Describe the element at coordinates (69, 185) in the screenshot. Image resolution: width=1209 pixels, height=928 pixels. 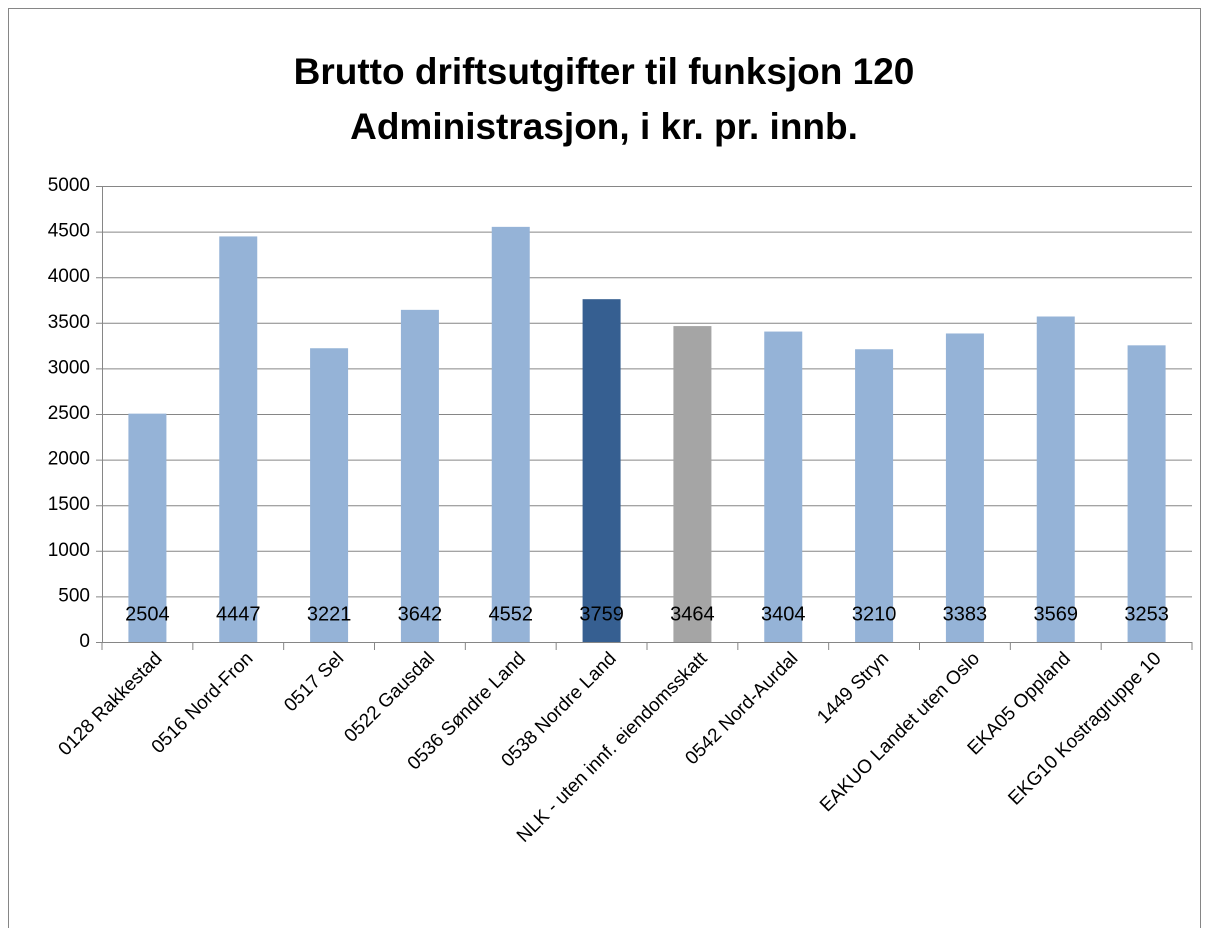
I see `y-tick-label: 5000` at that location.